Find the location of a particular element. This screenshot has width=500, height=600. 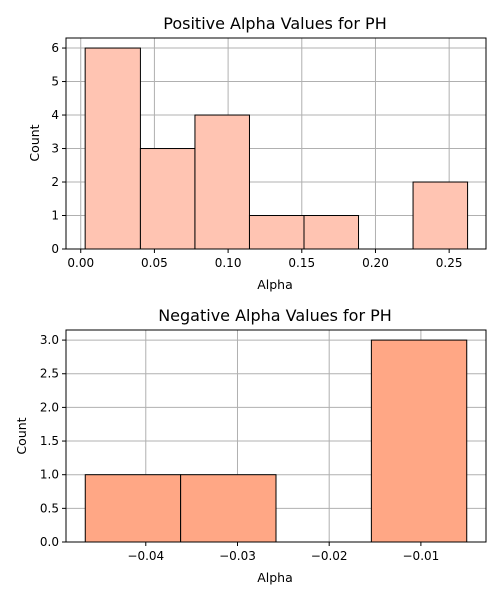

y-tick-label: 3 is located at coordinates (55, 149).